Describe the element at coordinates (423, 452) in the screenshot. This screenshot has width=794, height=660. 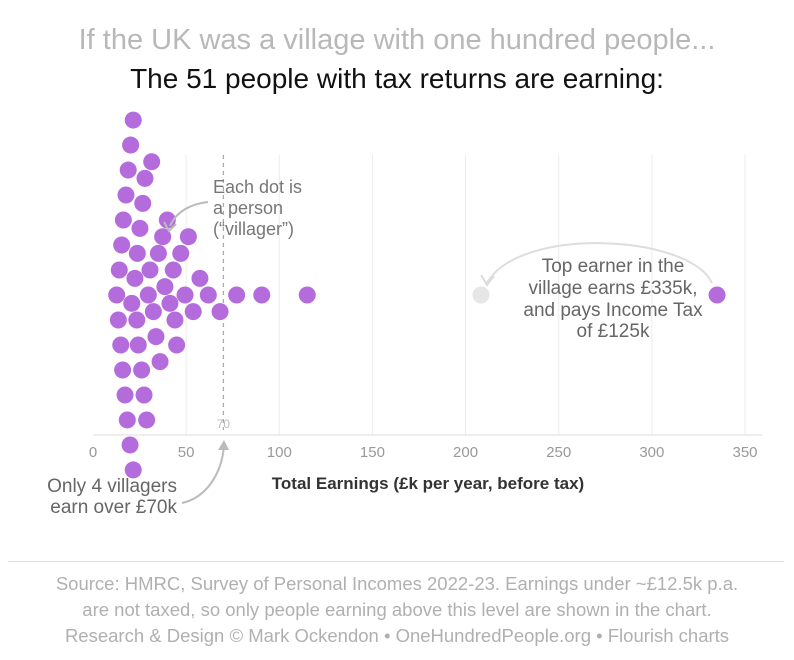
I see `x-tick-labels: 0 50 100 150 200 250 300 350` at that location.